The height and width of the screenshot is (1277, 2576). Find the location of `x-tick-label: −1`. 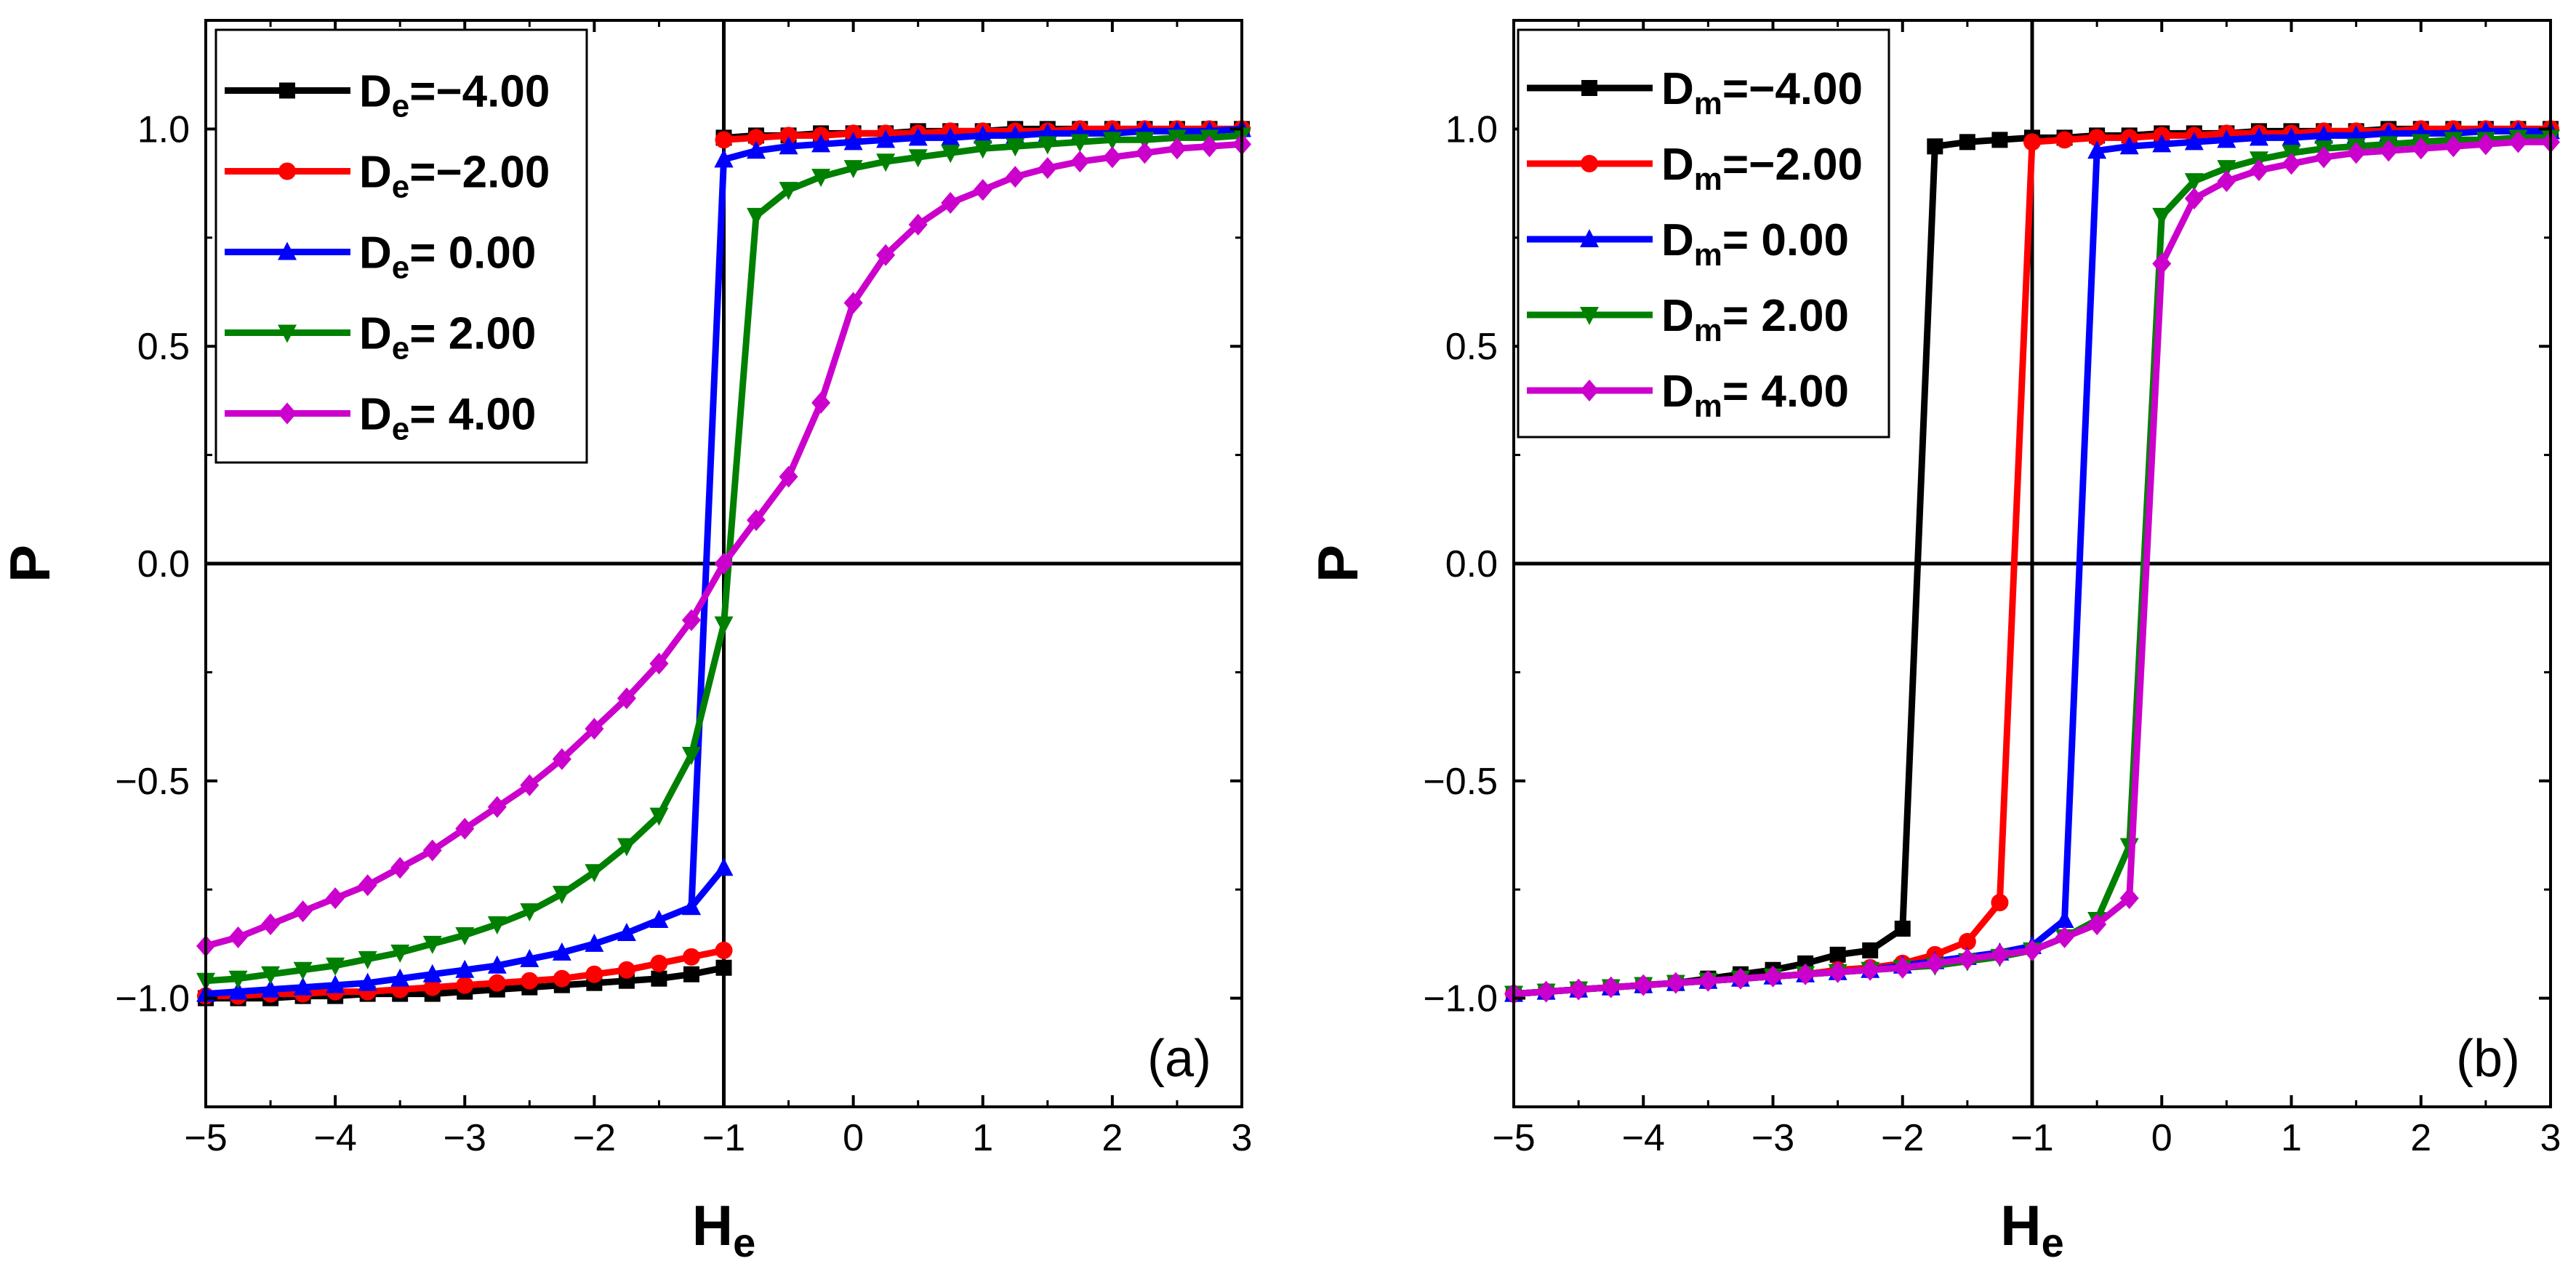

x-tick-label: −1 is located at coordinates (2031, 1138).